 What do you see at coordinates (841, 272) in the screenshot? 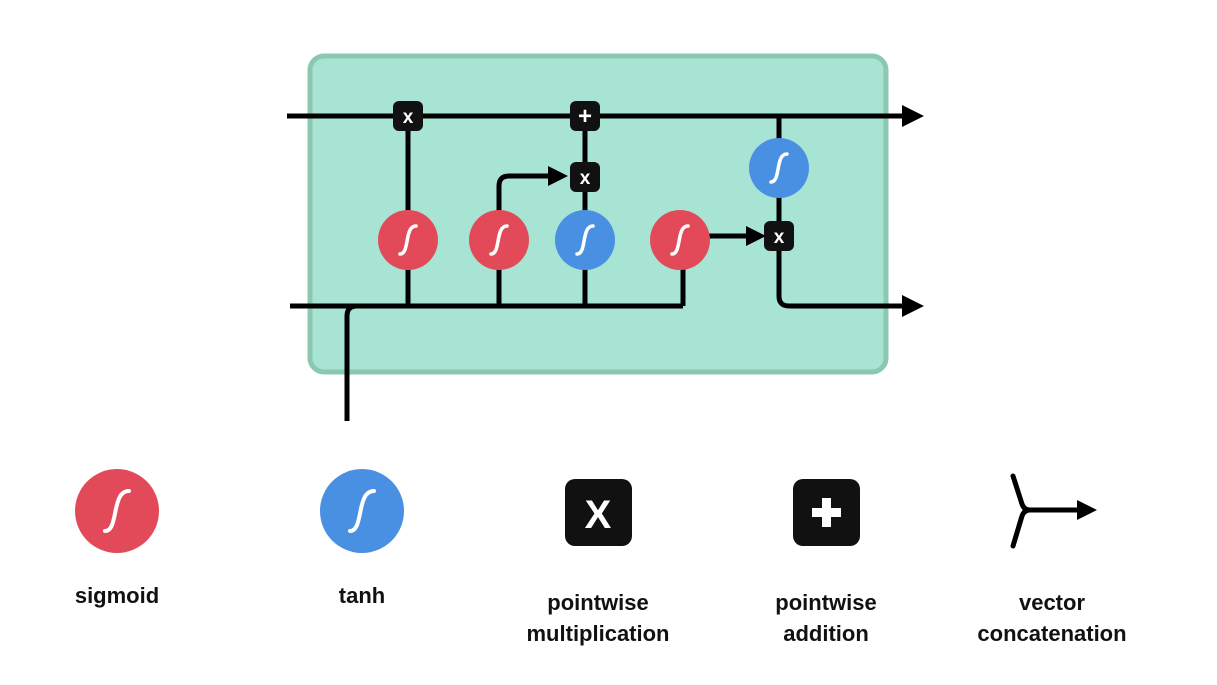
I see `hidden-output-line` at bounding box center [841, 272].